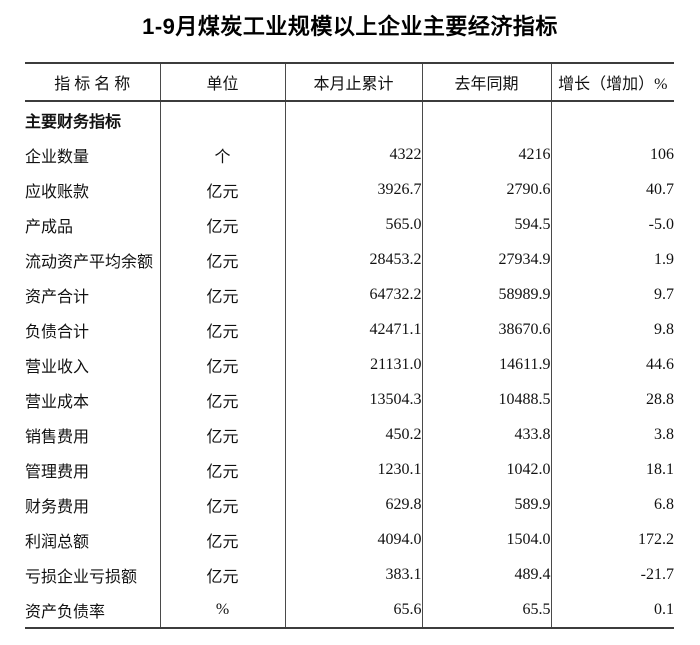 Image resolution: width=700 pixels, height=645 pixels. I want to click on cell-indicator-name: 利润总额, so click(57, 542).